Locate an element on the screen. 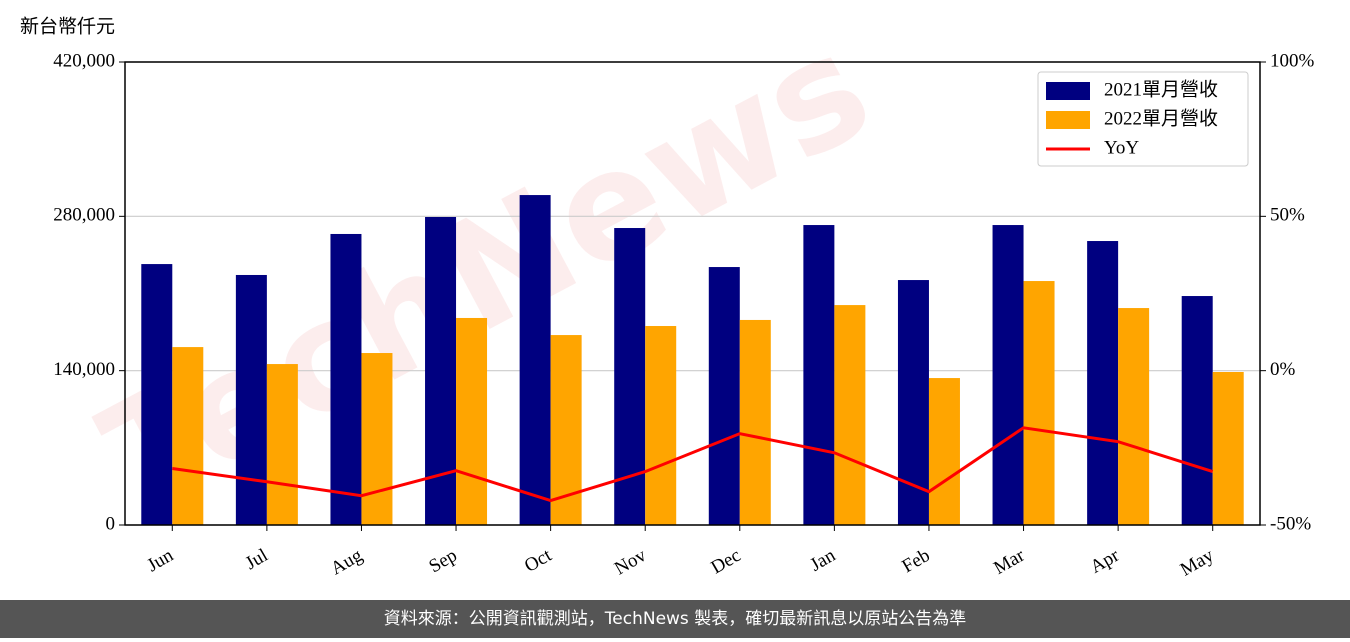  legend-box is located at coordinates (1143, 119).